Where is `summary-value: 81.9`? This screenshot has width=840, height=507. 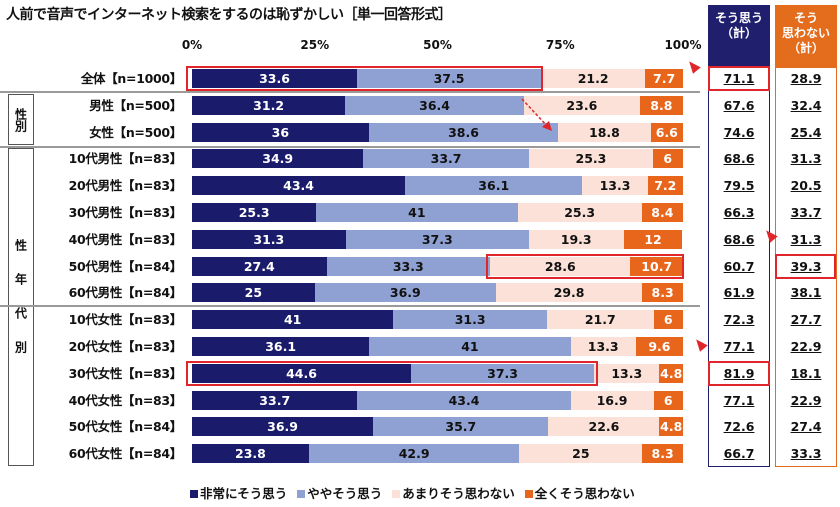 summary-value: 81.9 is located at coordinates (739, 373).